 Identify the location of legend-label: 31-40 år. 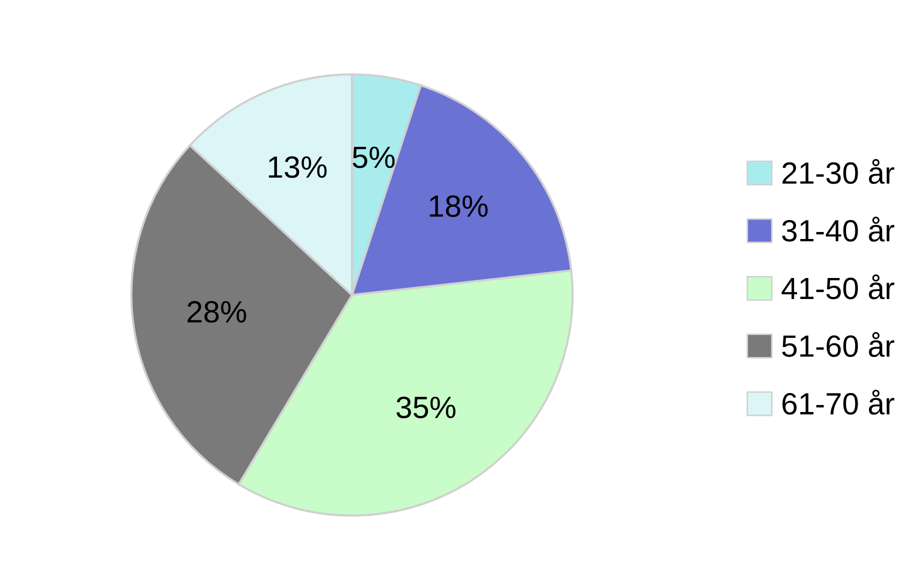
(838, 229).